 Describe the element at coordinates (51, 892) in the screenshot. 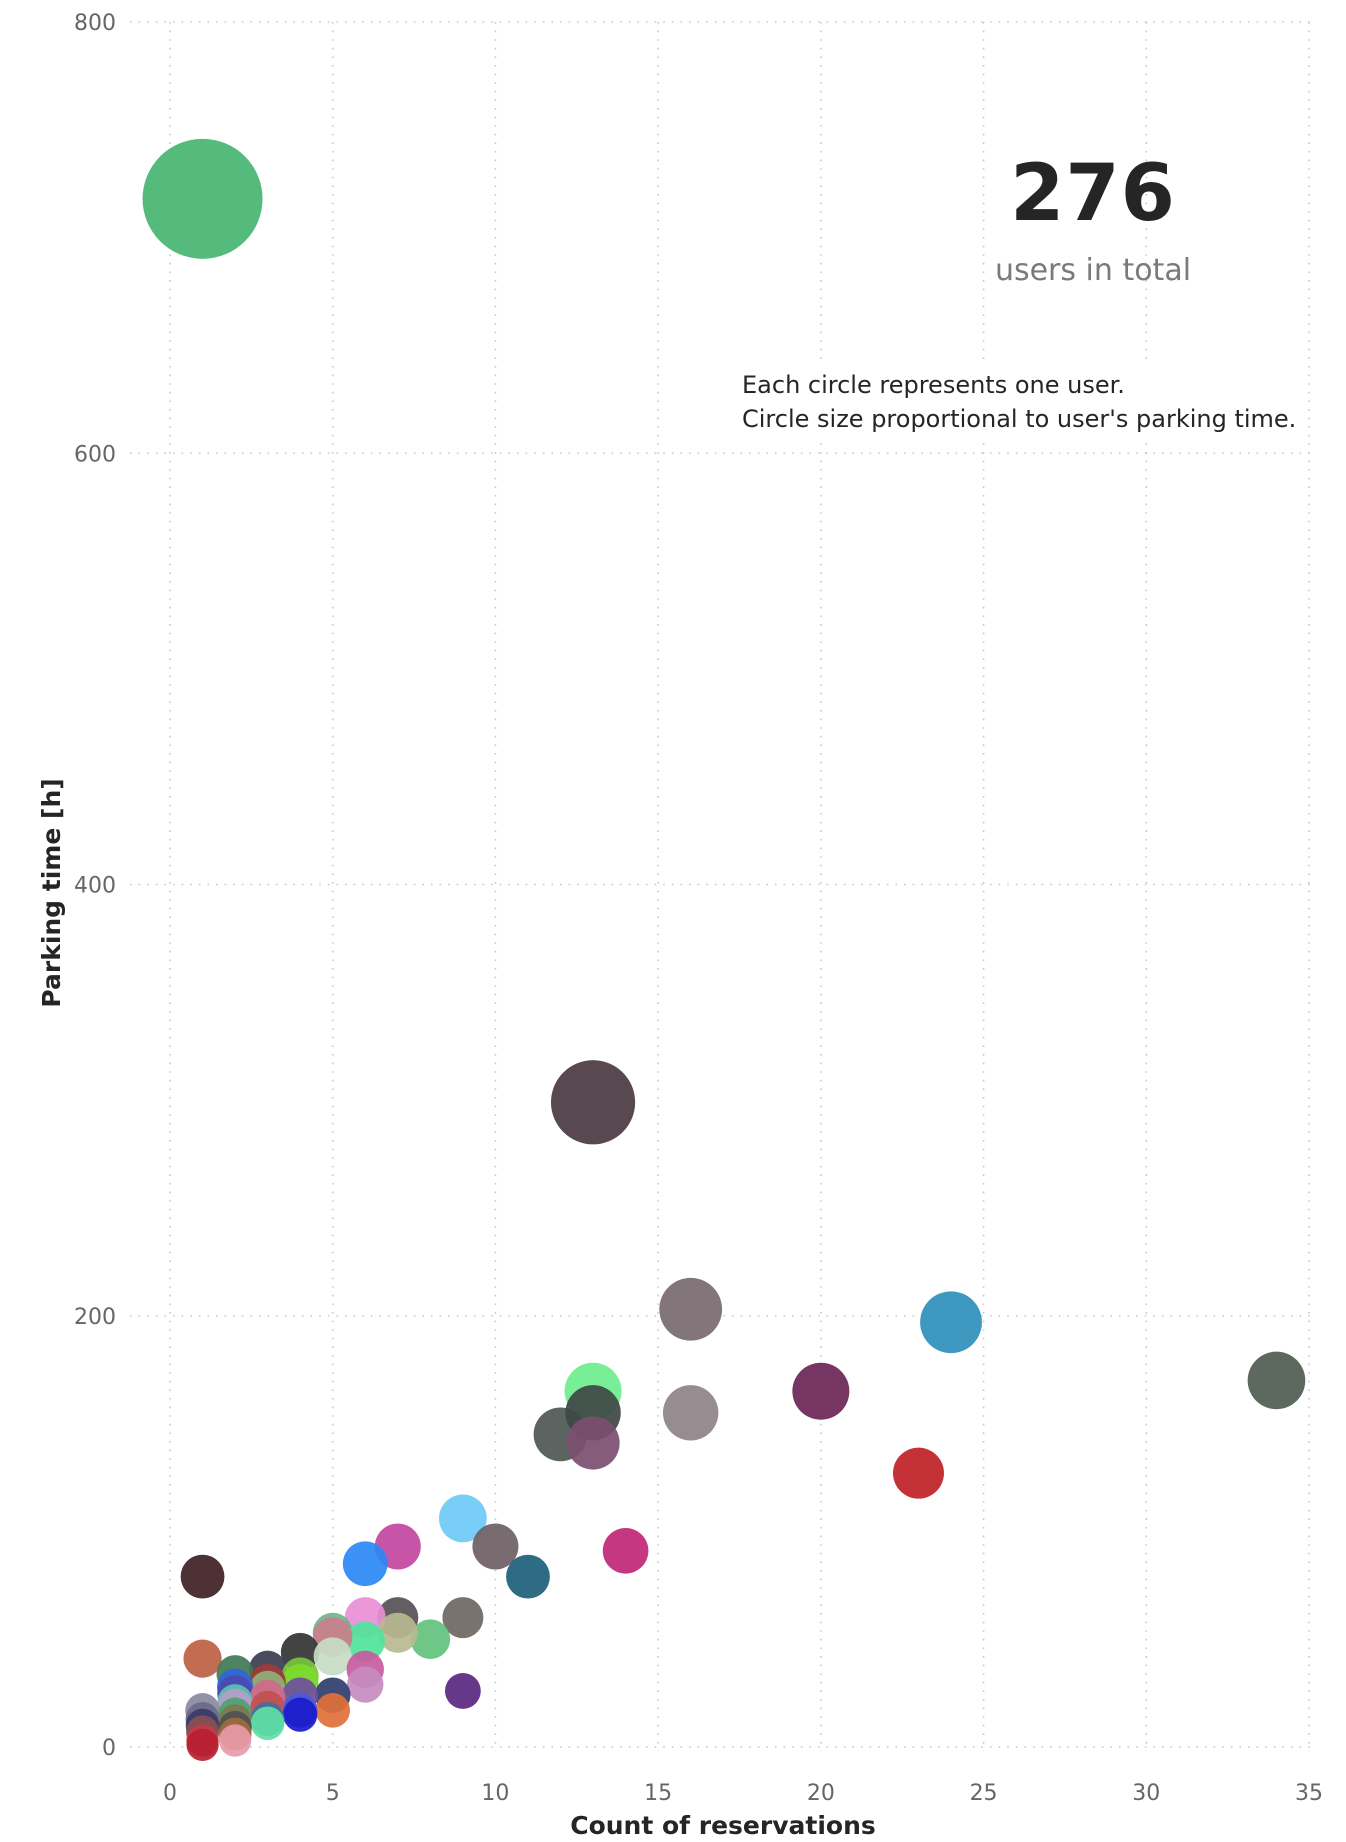

I see `y-axis-title: Parking time [h]` at that location.